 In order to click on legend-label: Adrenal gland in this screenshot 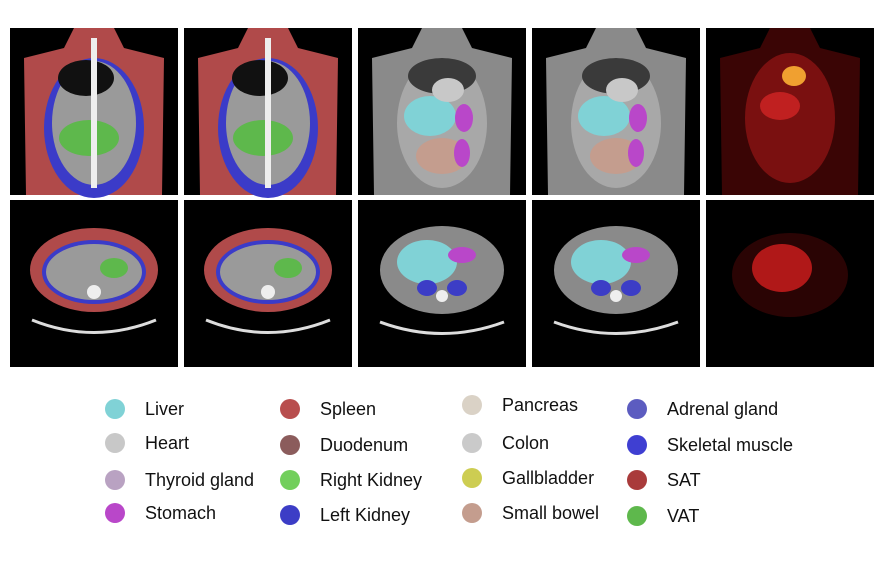, I will do `click(722, 409)`.